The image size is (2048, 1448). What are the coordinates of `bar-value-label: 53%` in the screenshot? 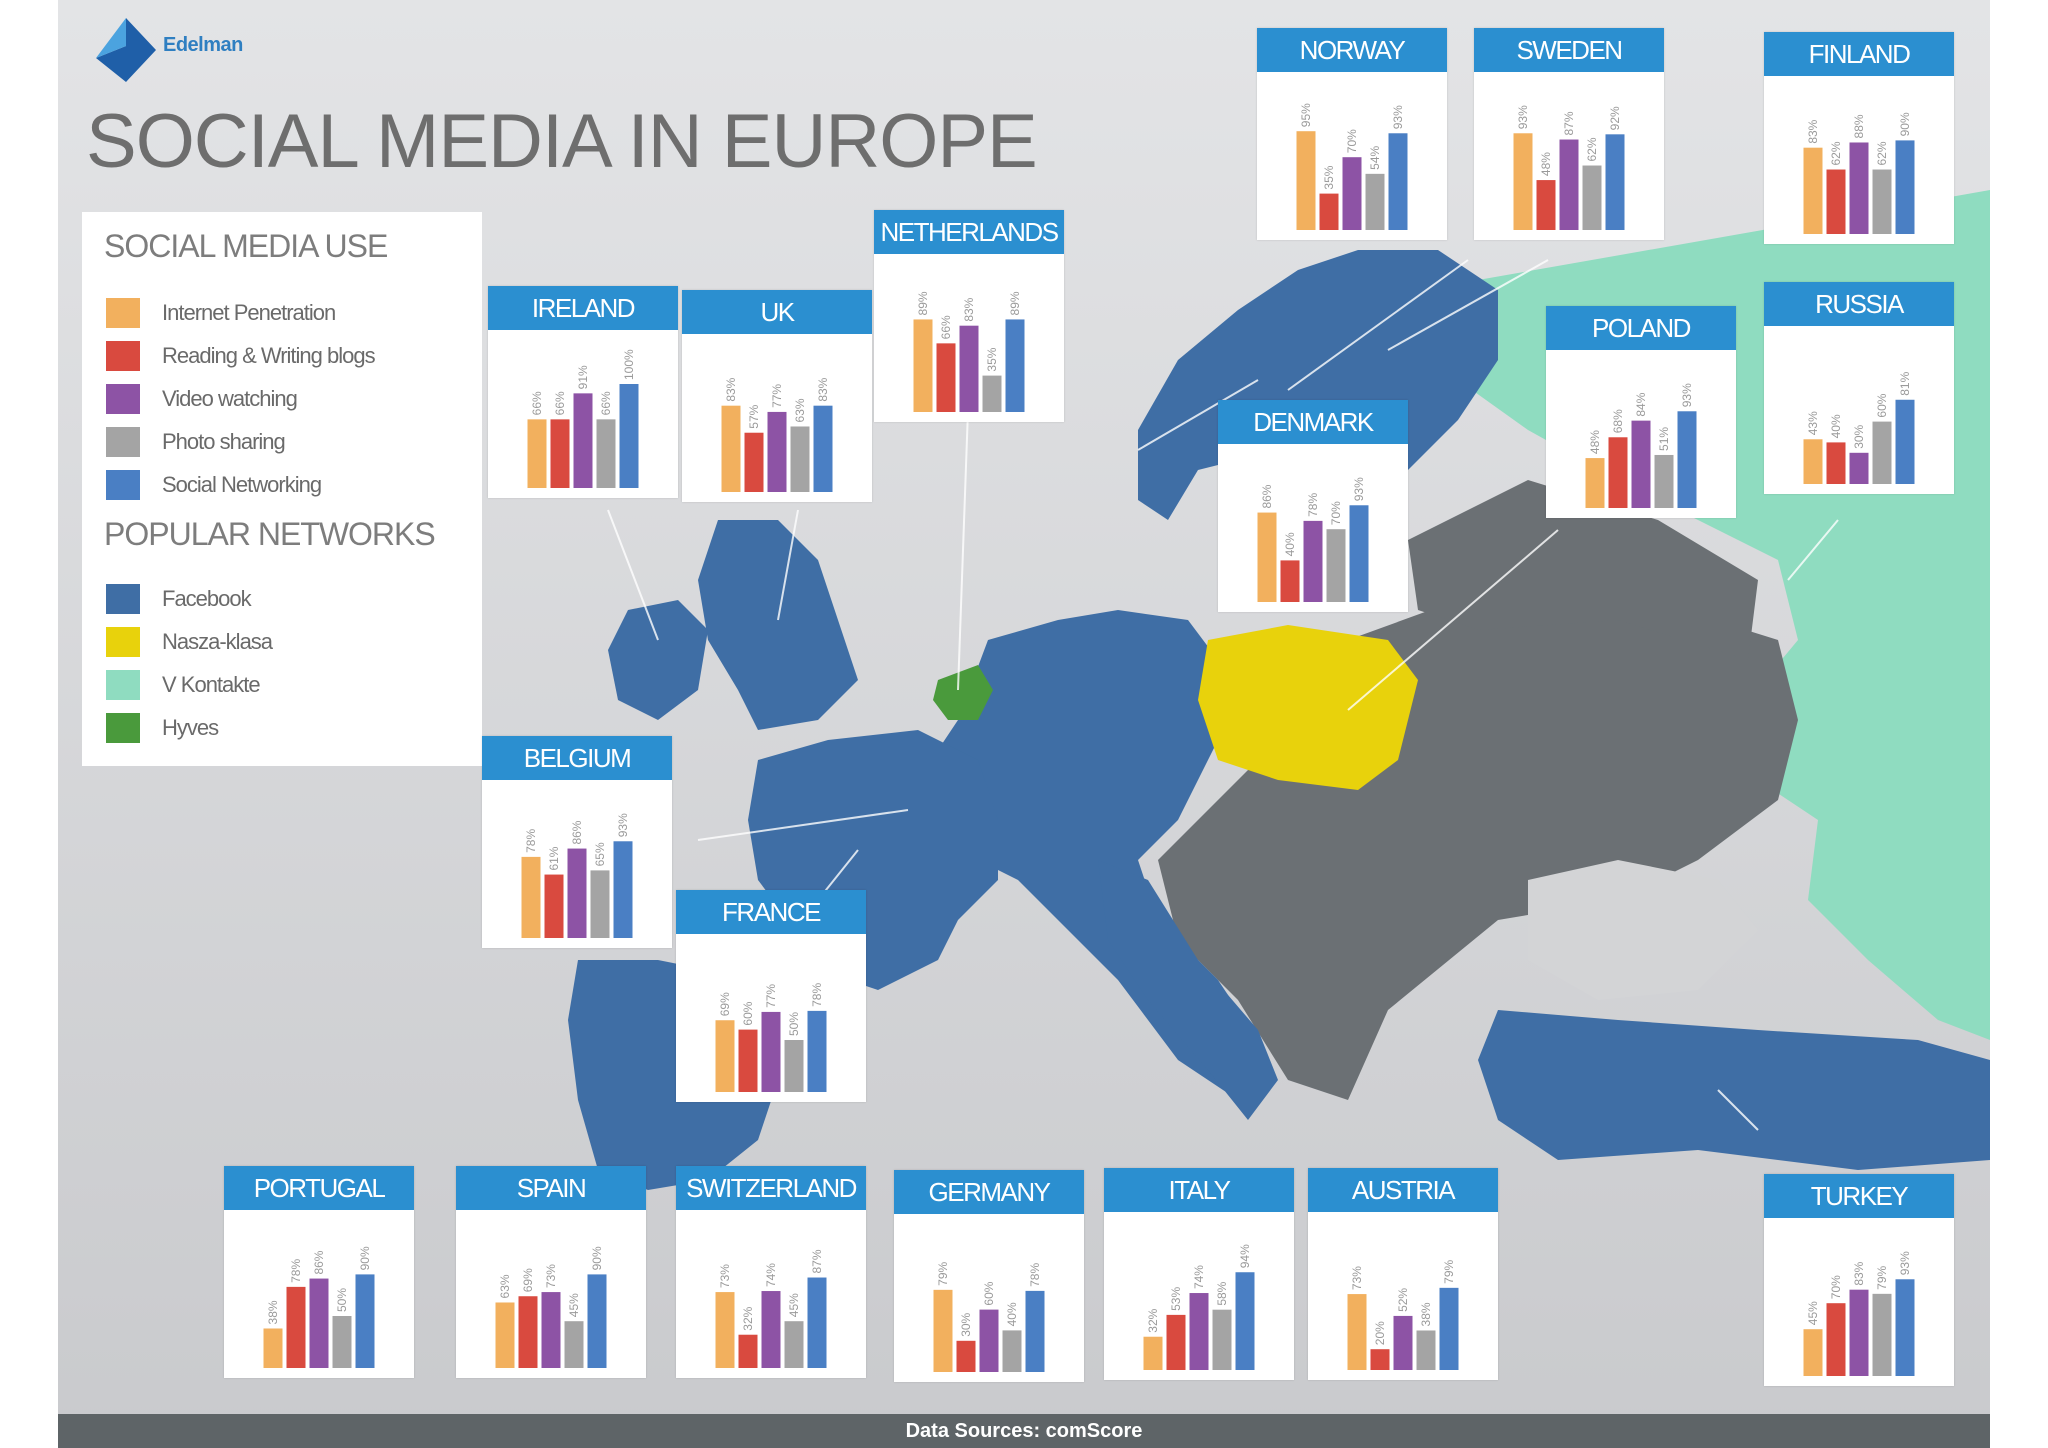 It's located at (1176, 1299).